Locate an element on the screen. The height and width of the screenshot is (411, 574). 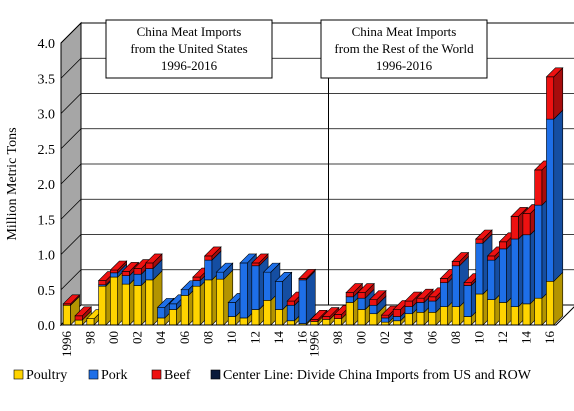
legend-swatch-beef is located at coordinates (156, 374).